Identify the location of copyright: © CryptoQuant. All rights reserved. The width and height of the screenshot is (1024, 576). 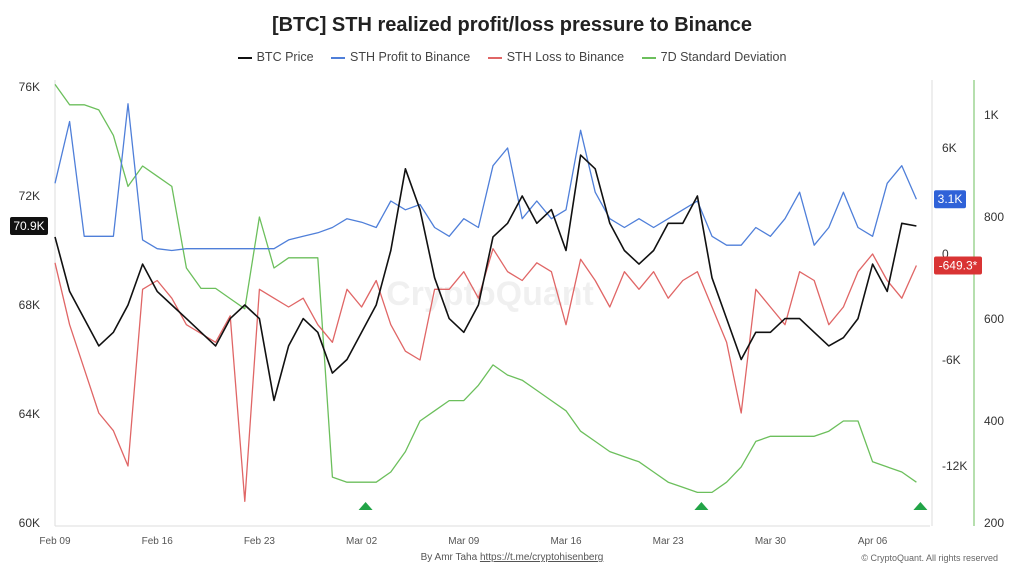
(929, 558).